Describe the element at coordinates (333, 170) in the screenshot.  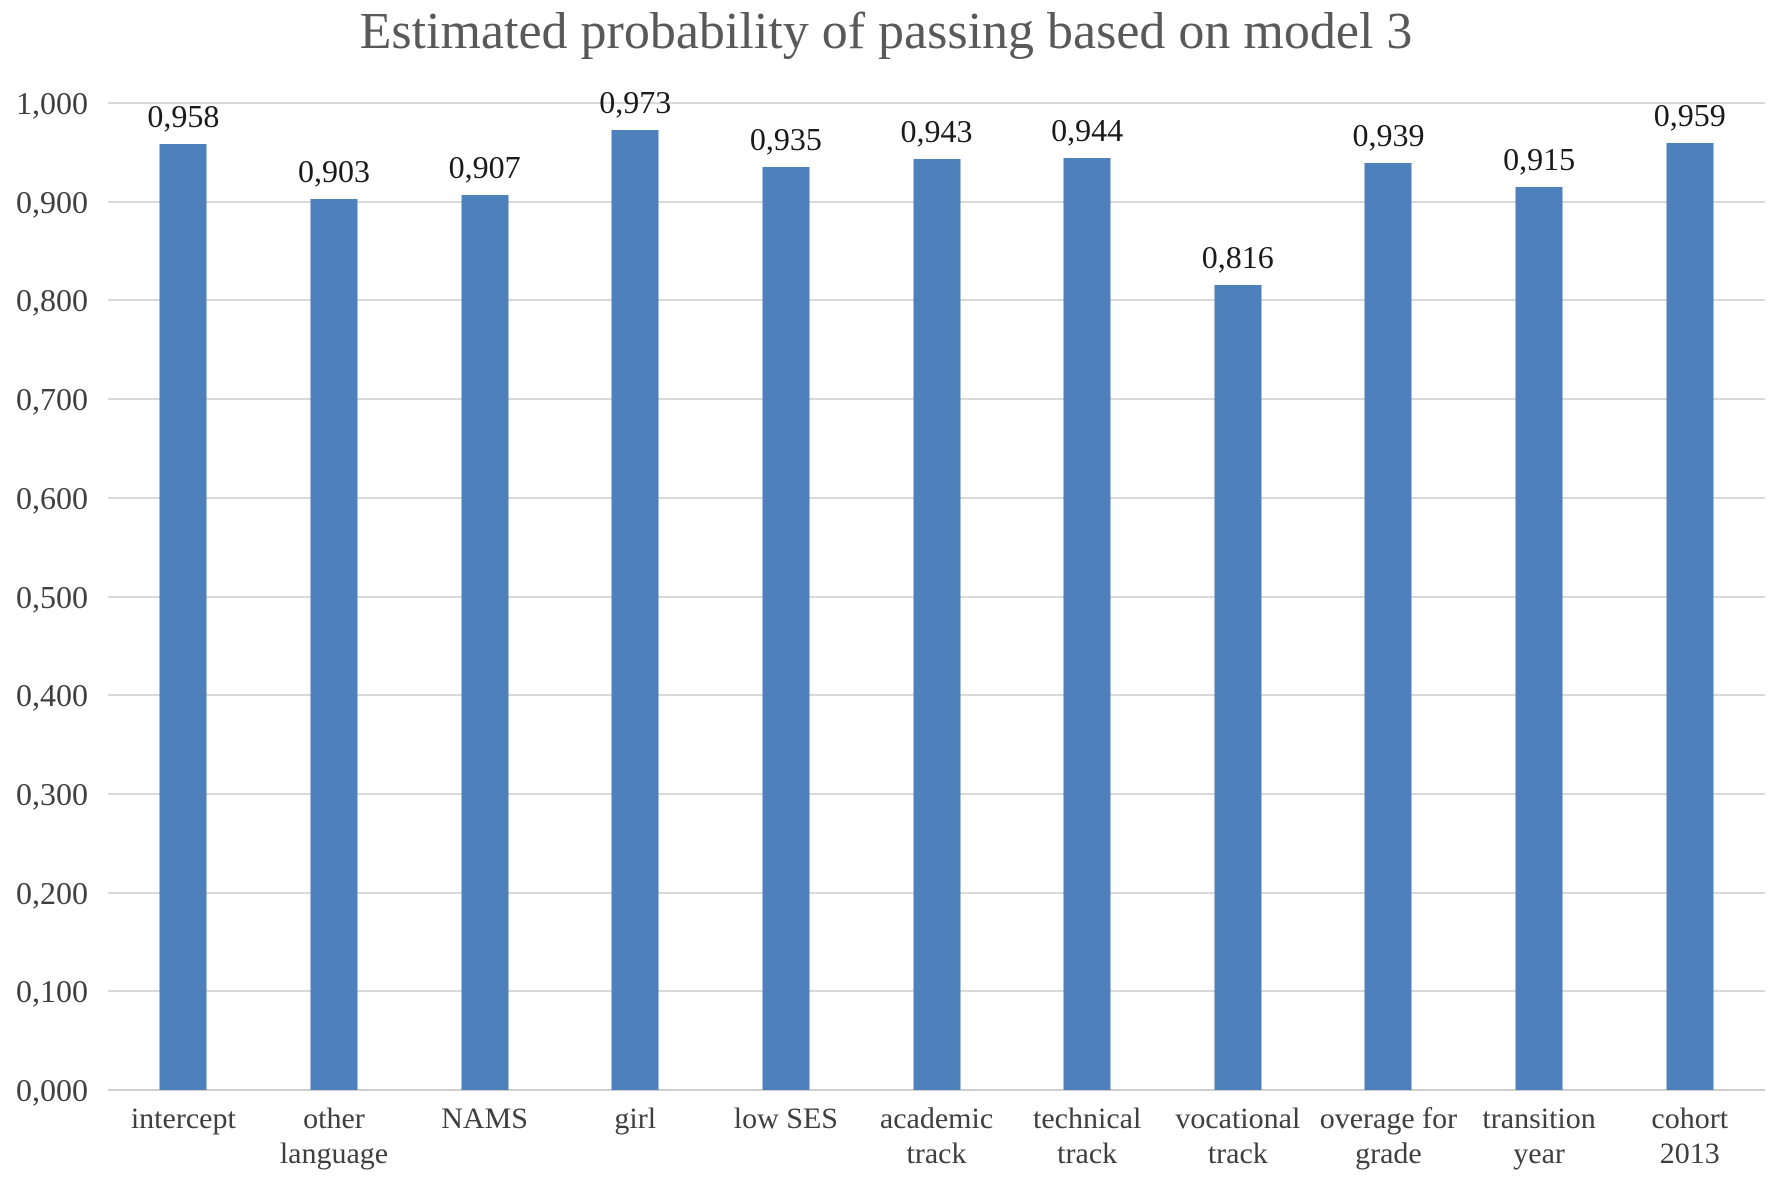
I see `bar-value-label: 0,903` at that location.